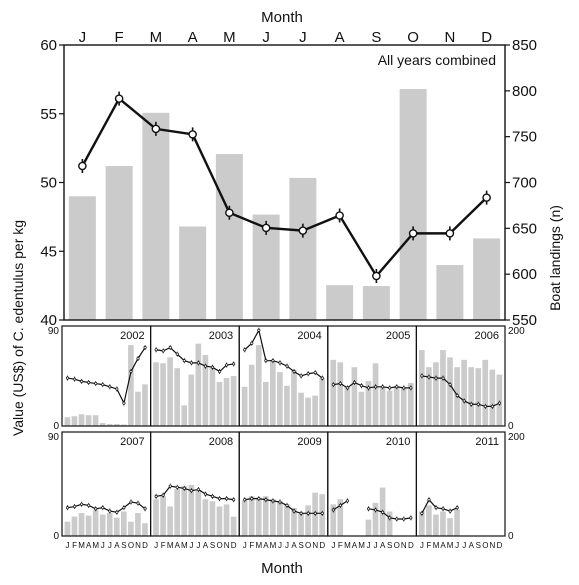 The image size is (579, 585). I want to click on right-tick-label: 650, so click(524, 228).